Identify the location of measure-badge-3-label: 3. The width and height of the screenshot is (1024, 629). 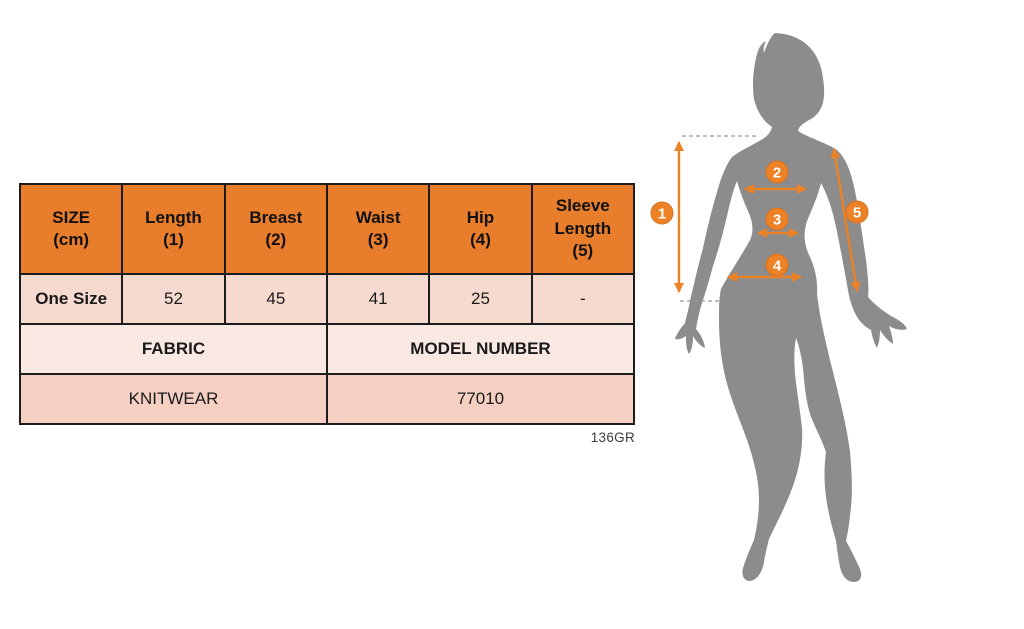
(777, 220).